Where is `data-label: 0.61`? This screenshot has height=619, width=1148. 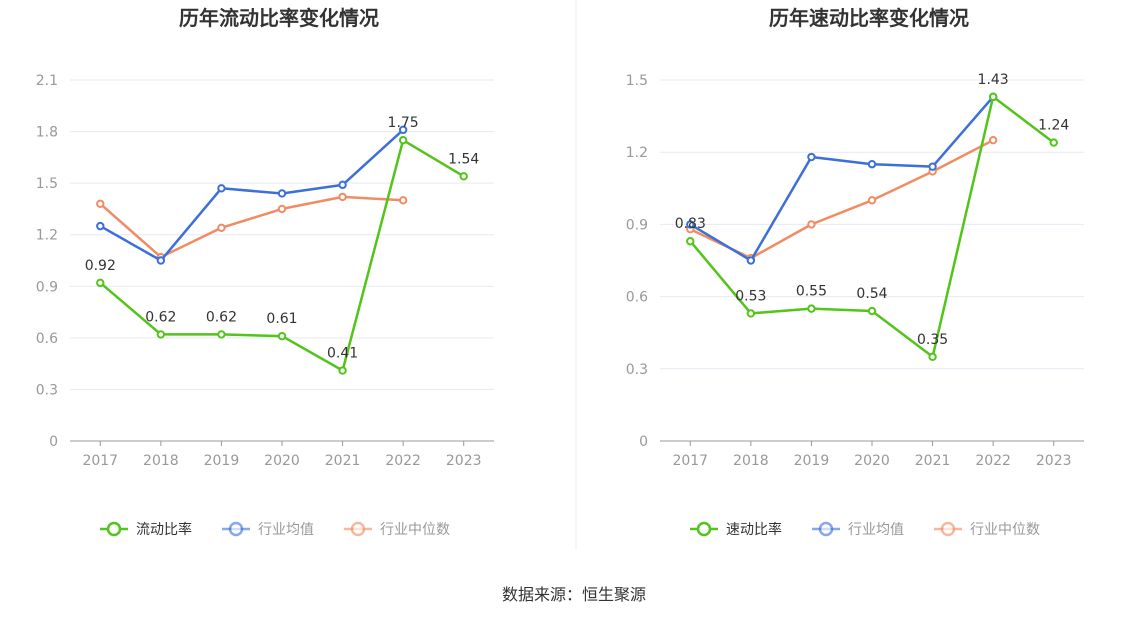 data-label: 0.61 is located at coordinates (281, 319).